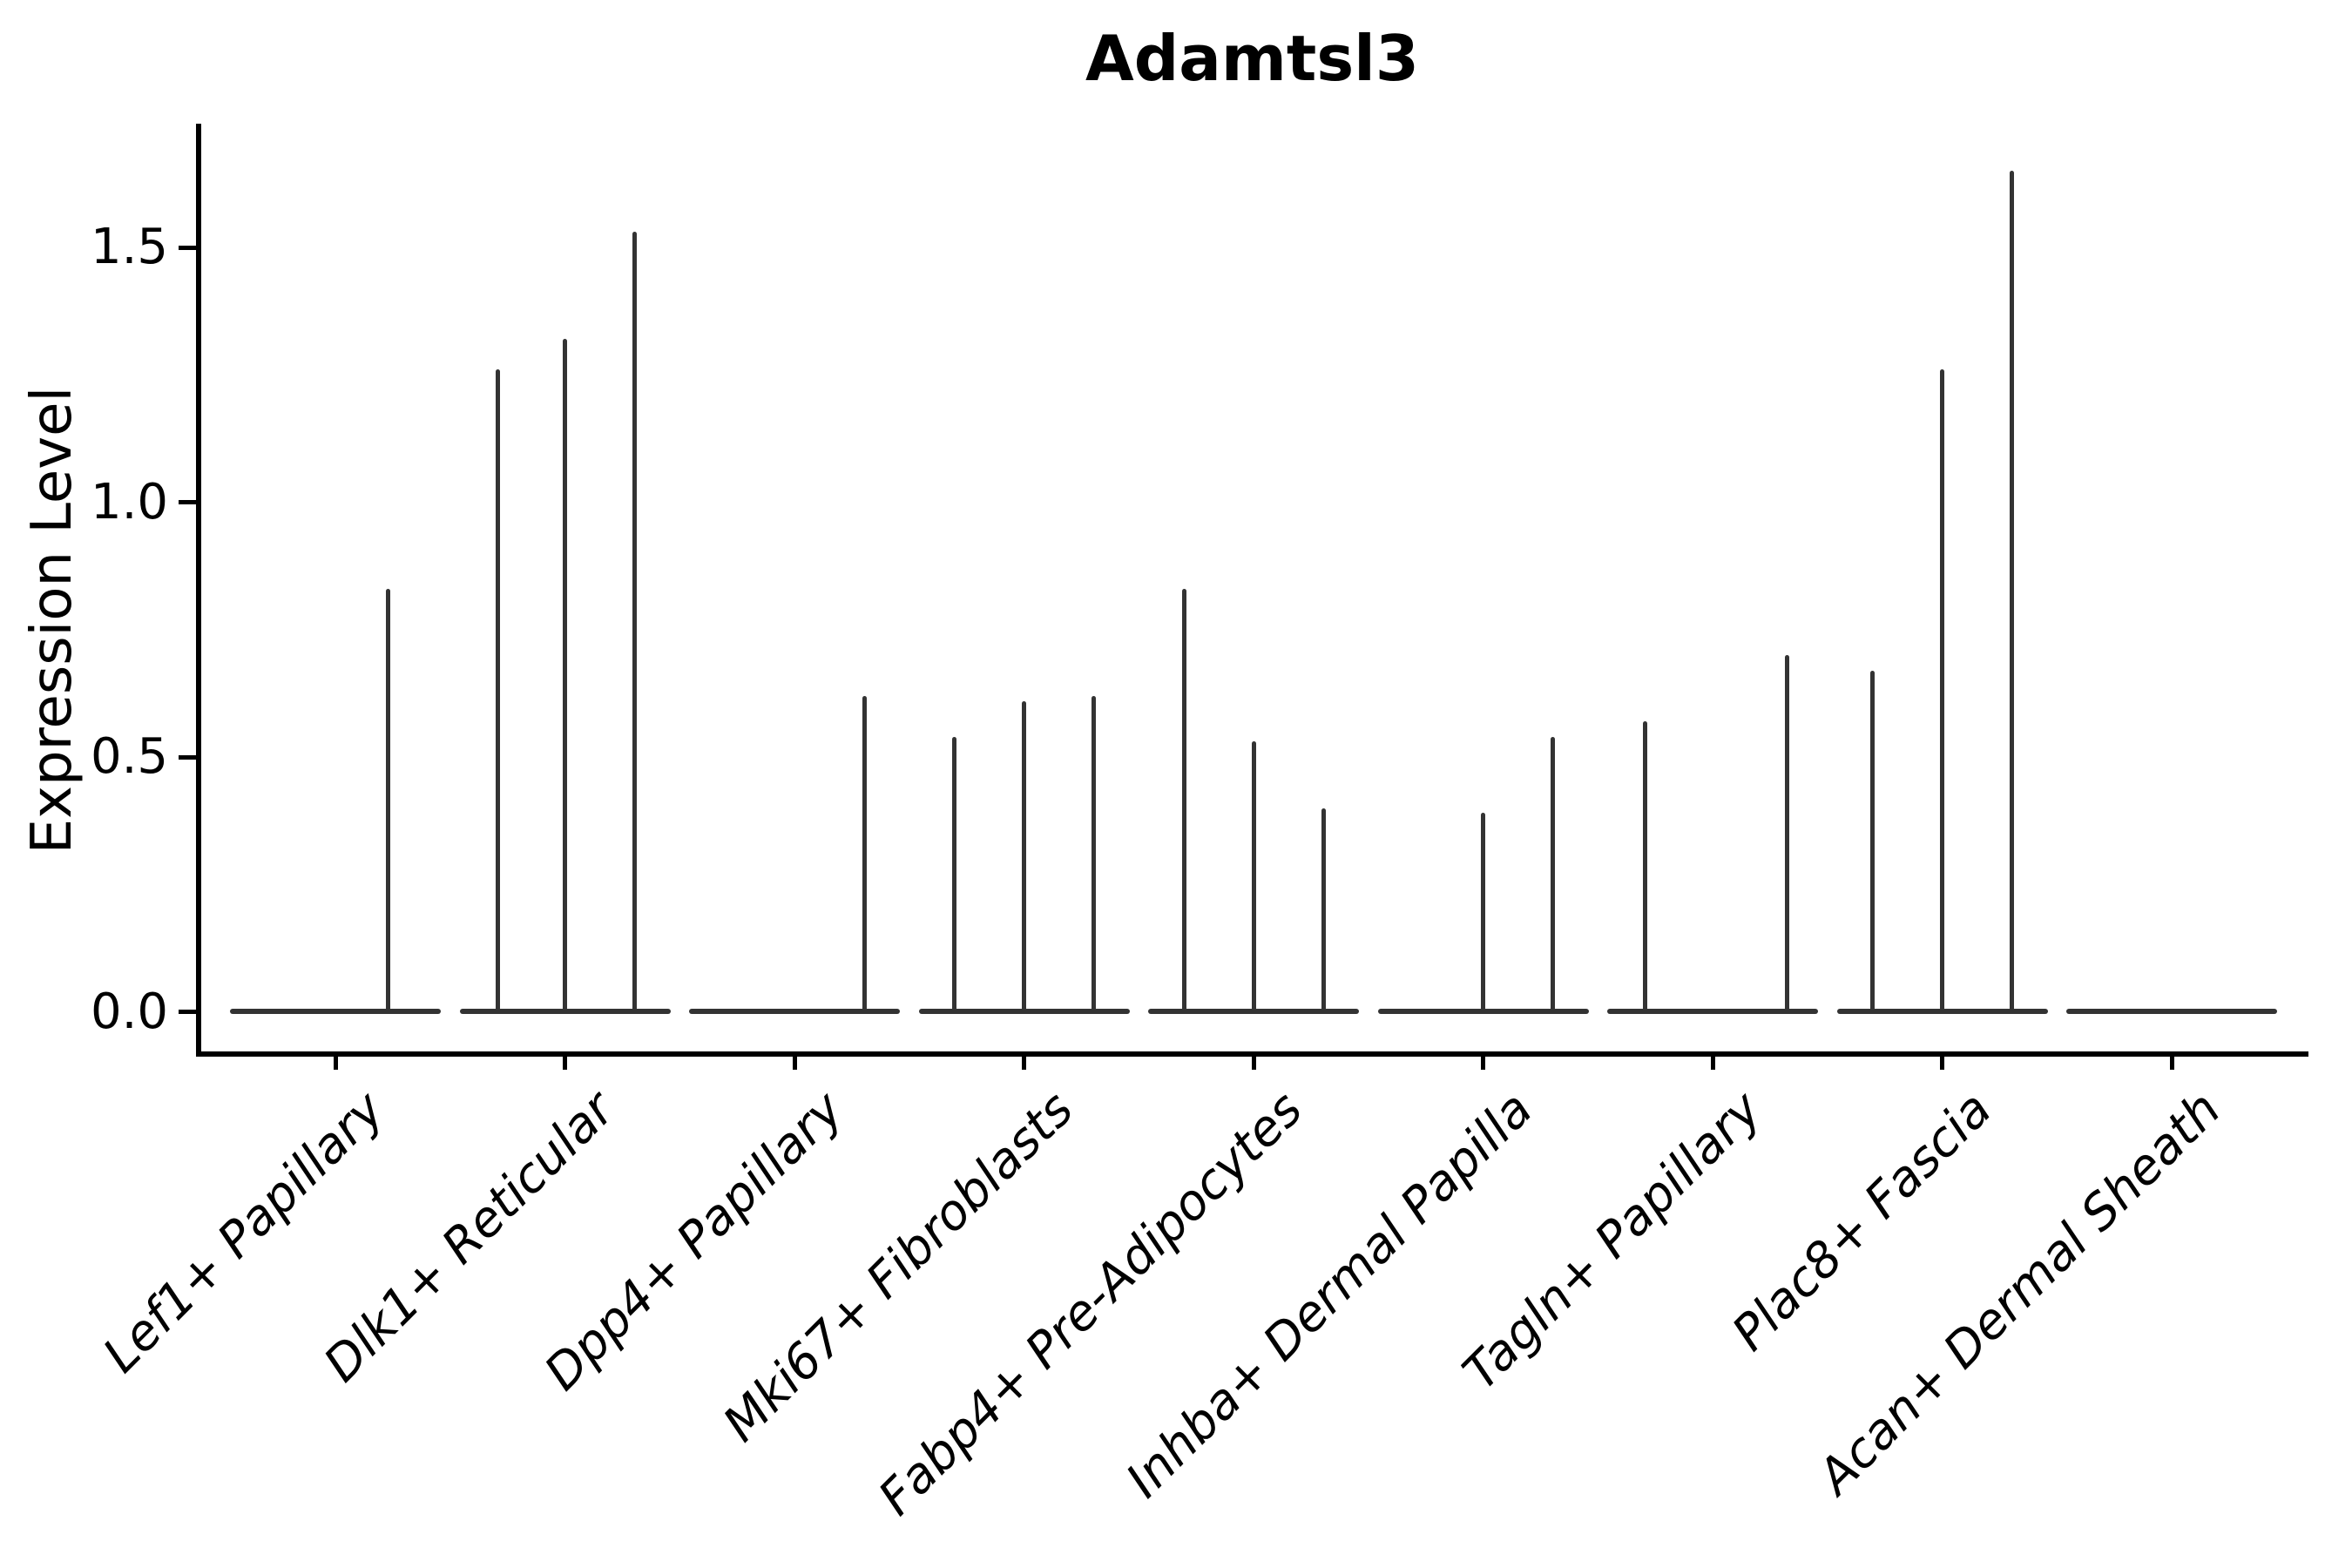 Image resolution: width=2352 pixels, height=1568 pixels. I want to click on x-tick-label: Fabp4+ Pre-Adipocytes, so click(1091, 1303).